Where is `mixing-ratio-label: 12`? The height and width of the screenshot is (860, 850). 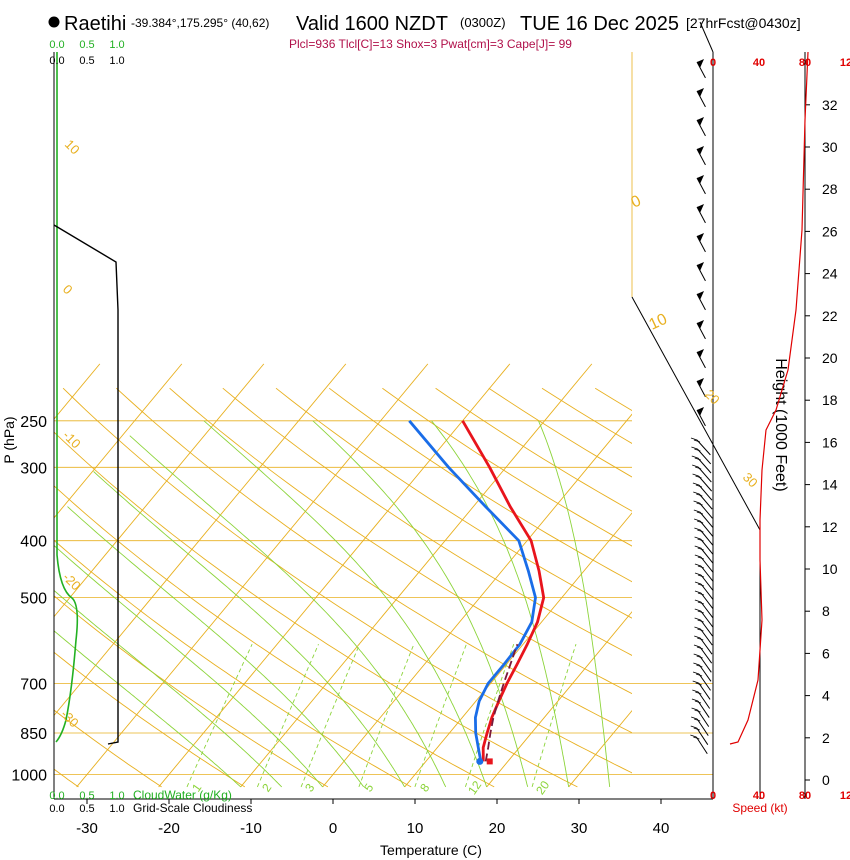
mixing-ratio-label: 12 is located at coordinates (474, 787).